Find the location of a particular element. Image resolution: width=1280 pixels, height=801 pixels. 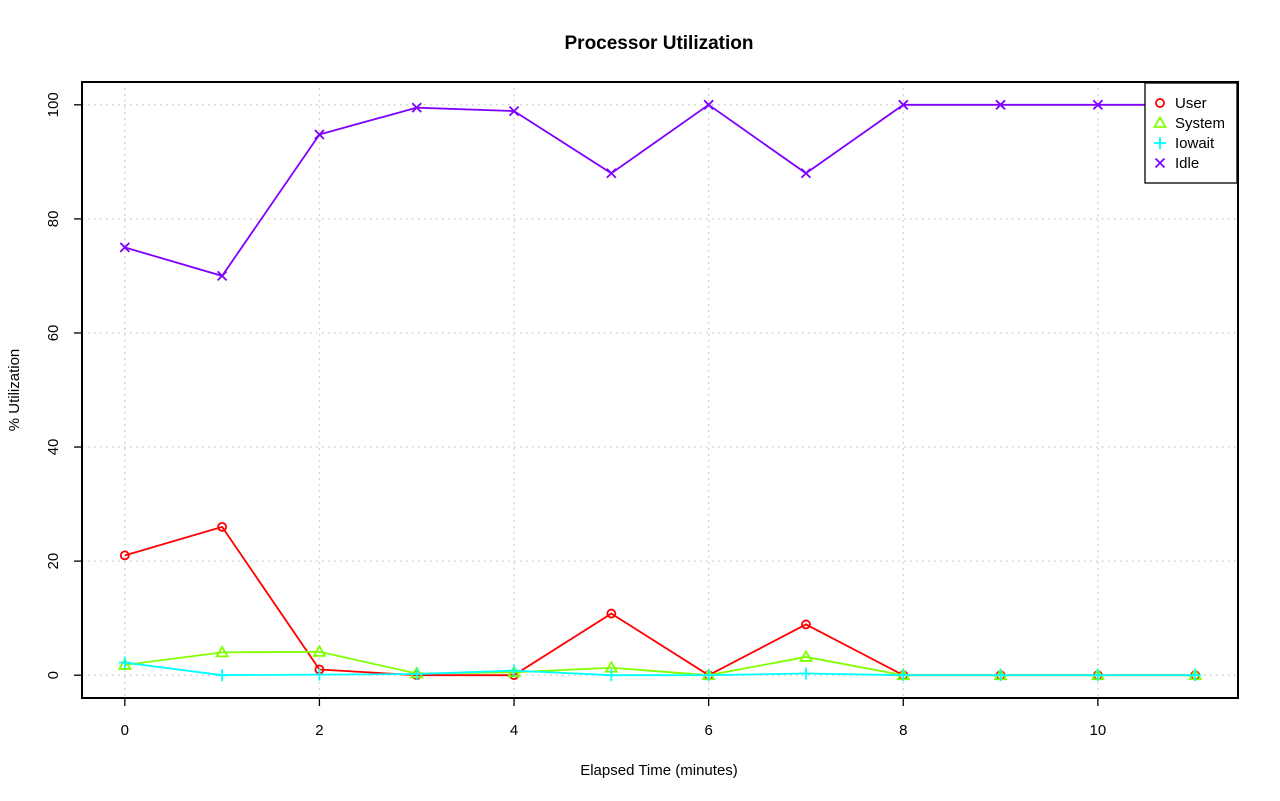

x-tick-label: 2 is located at coordinates (319, 730).